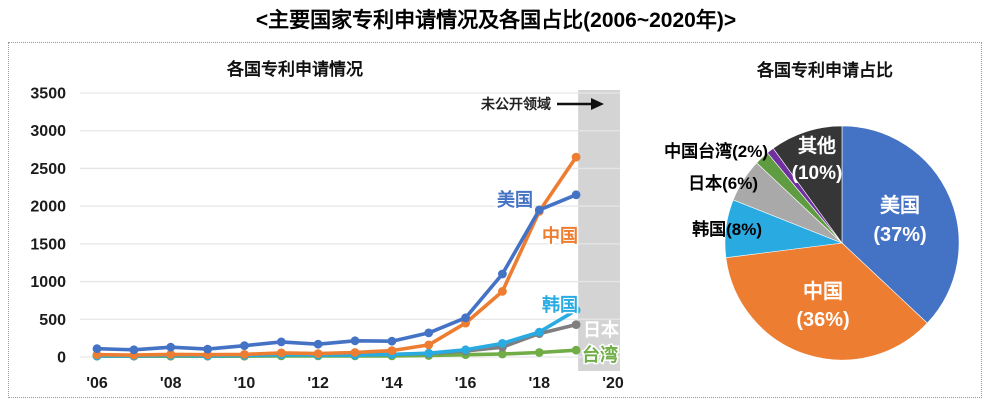  I want to click on series-label-japan: 日本, so click(601, 329).